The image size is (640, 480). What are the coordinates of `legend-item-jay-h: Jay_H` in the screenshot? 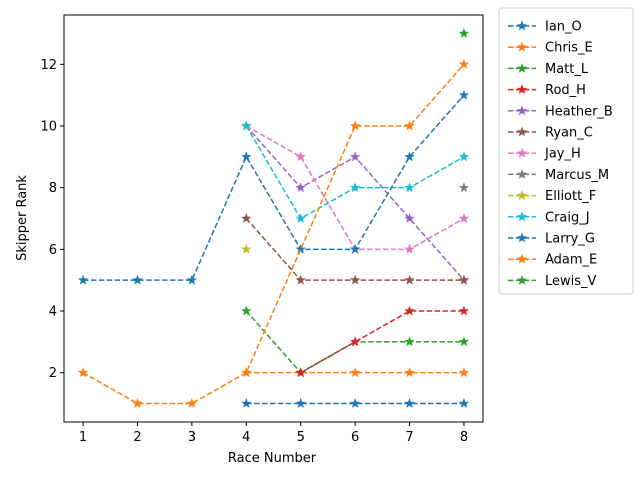 It's located at (544, 154).